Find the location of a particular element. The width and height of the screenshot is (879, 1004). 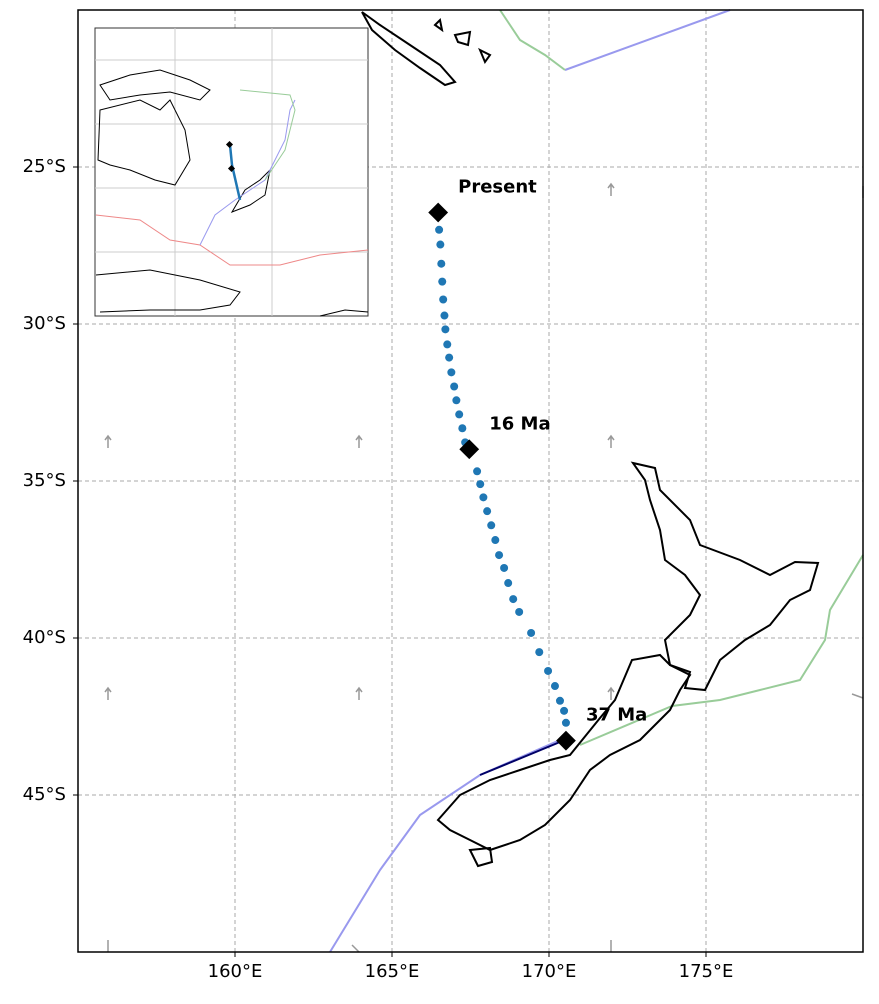

y-tick-label: 45°S is located at coordinates (44, 794).